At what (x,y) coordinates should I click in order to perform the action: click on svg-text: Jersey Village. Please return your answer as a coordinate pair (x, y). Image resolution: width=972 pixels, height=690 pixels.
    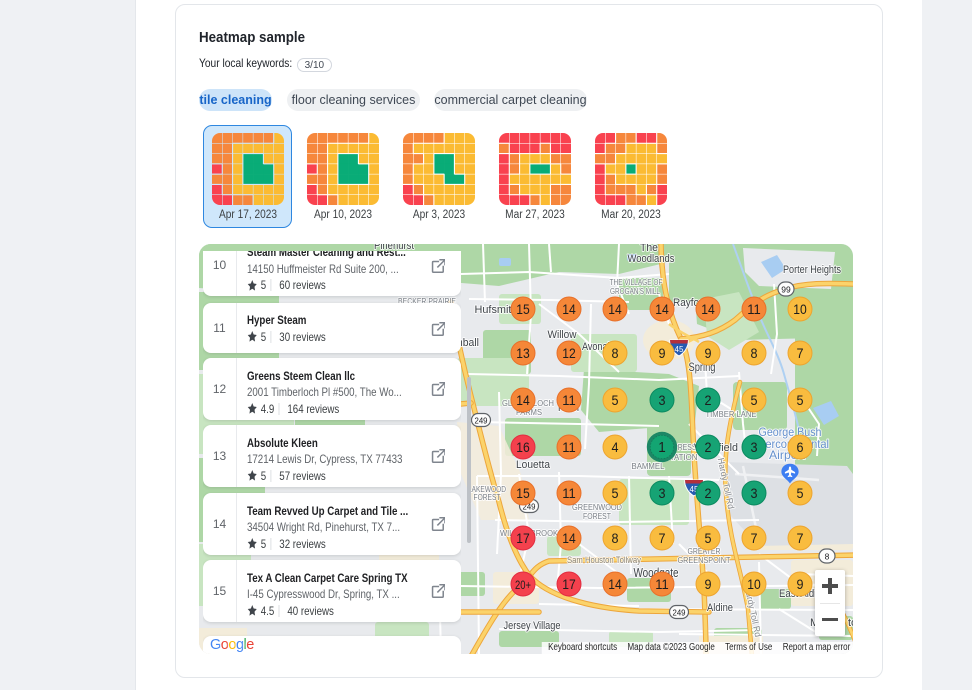
    Looking at the image, I should click on (532, 626).